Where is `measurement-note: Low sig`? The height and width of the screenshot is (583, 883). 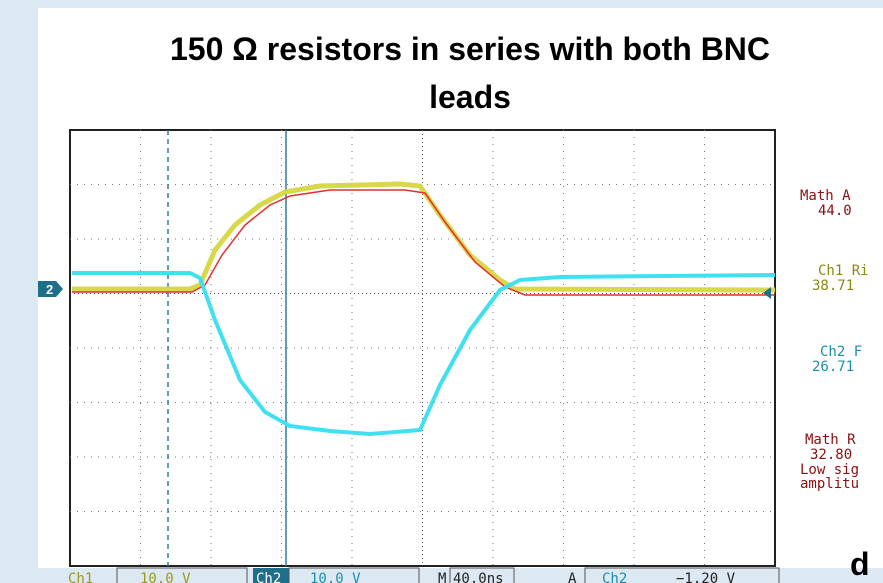 measurement-note: Low sig is located at coordinates (829, 470).